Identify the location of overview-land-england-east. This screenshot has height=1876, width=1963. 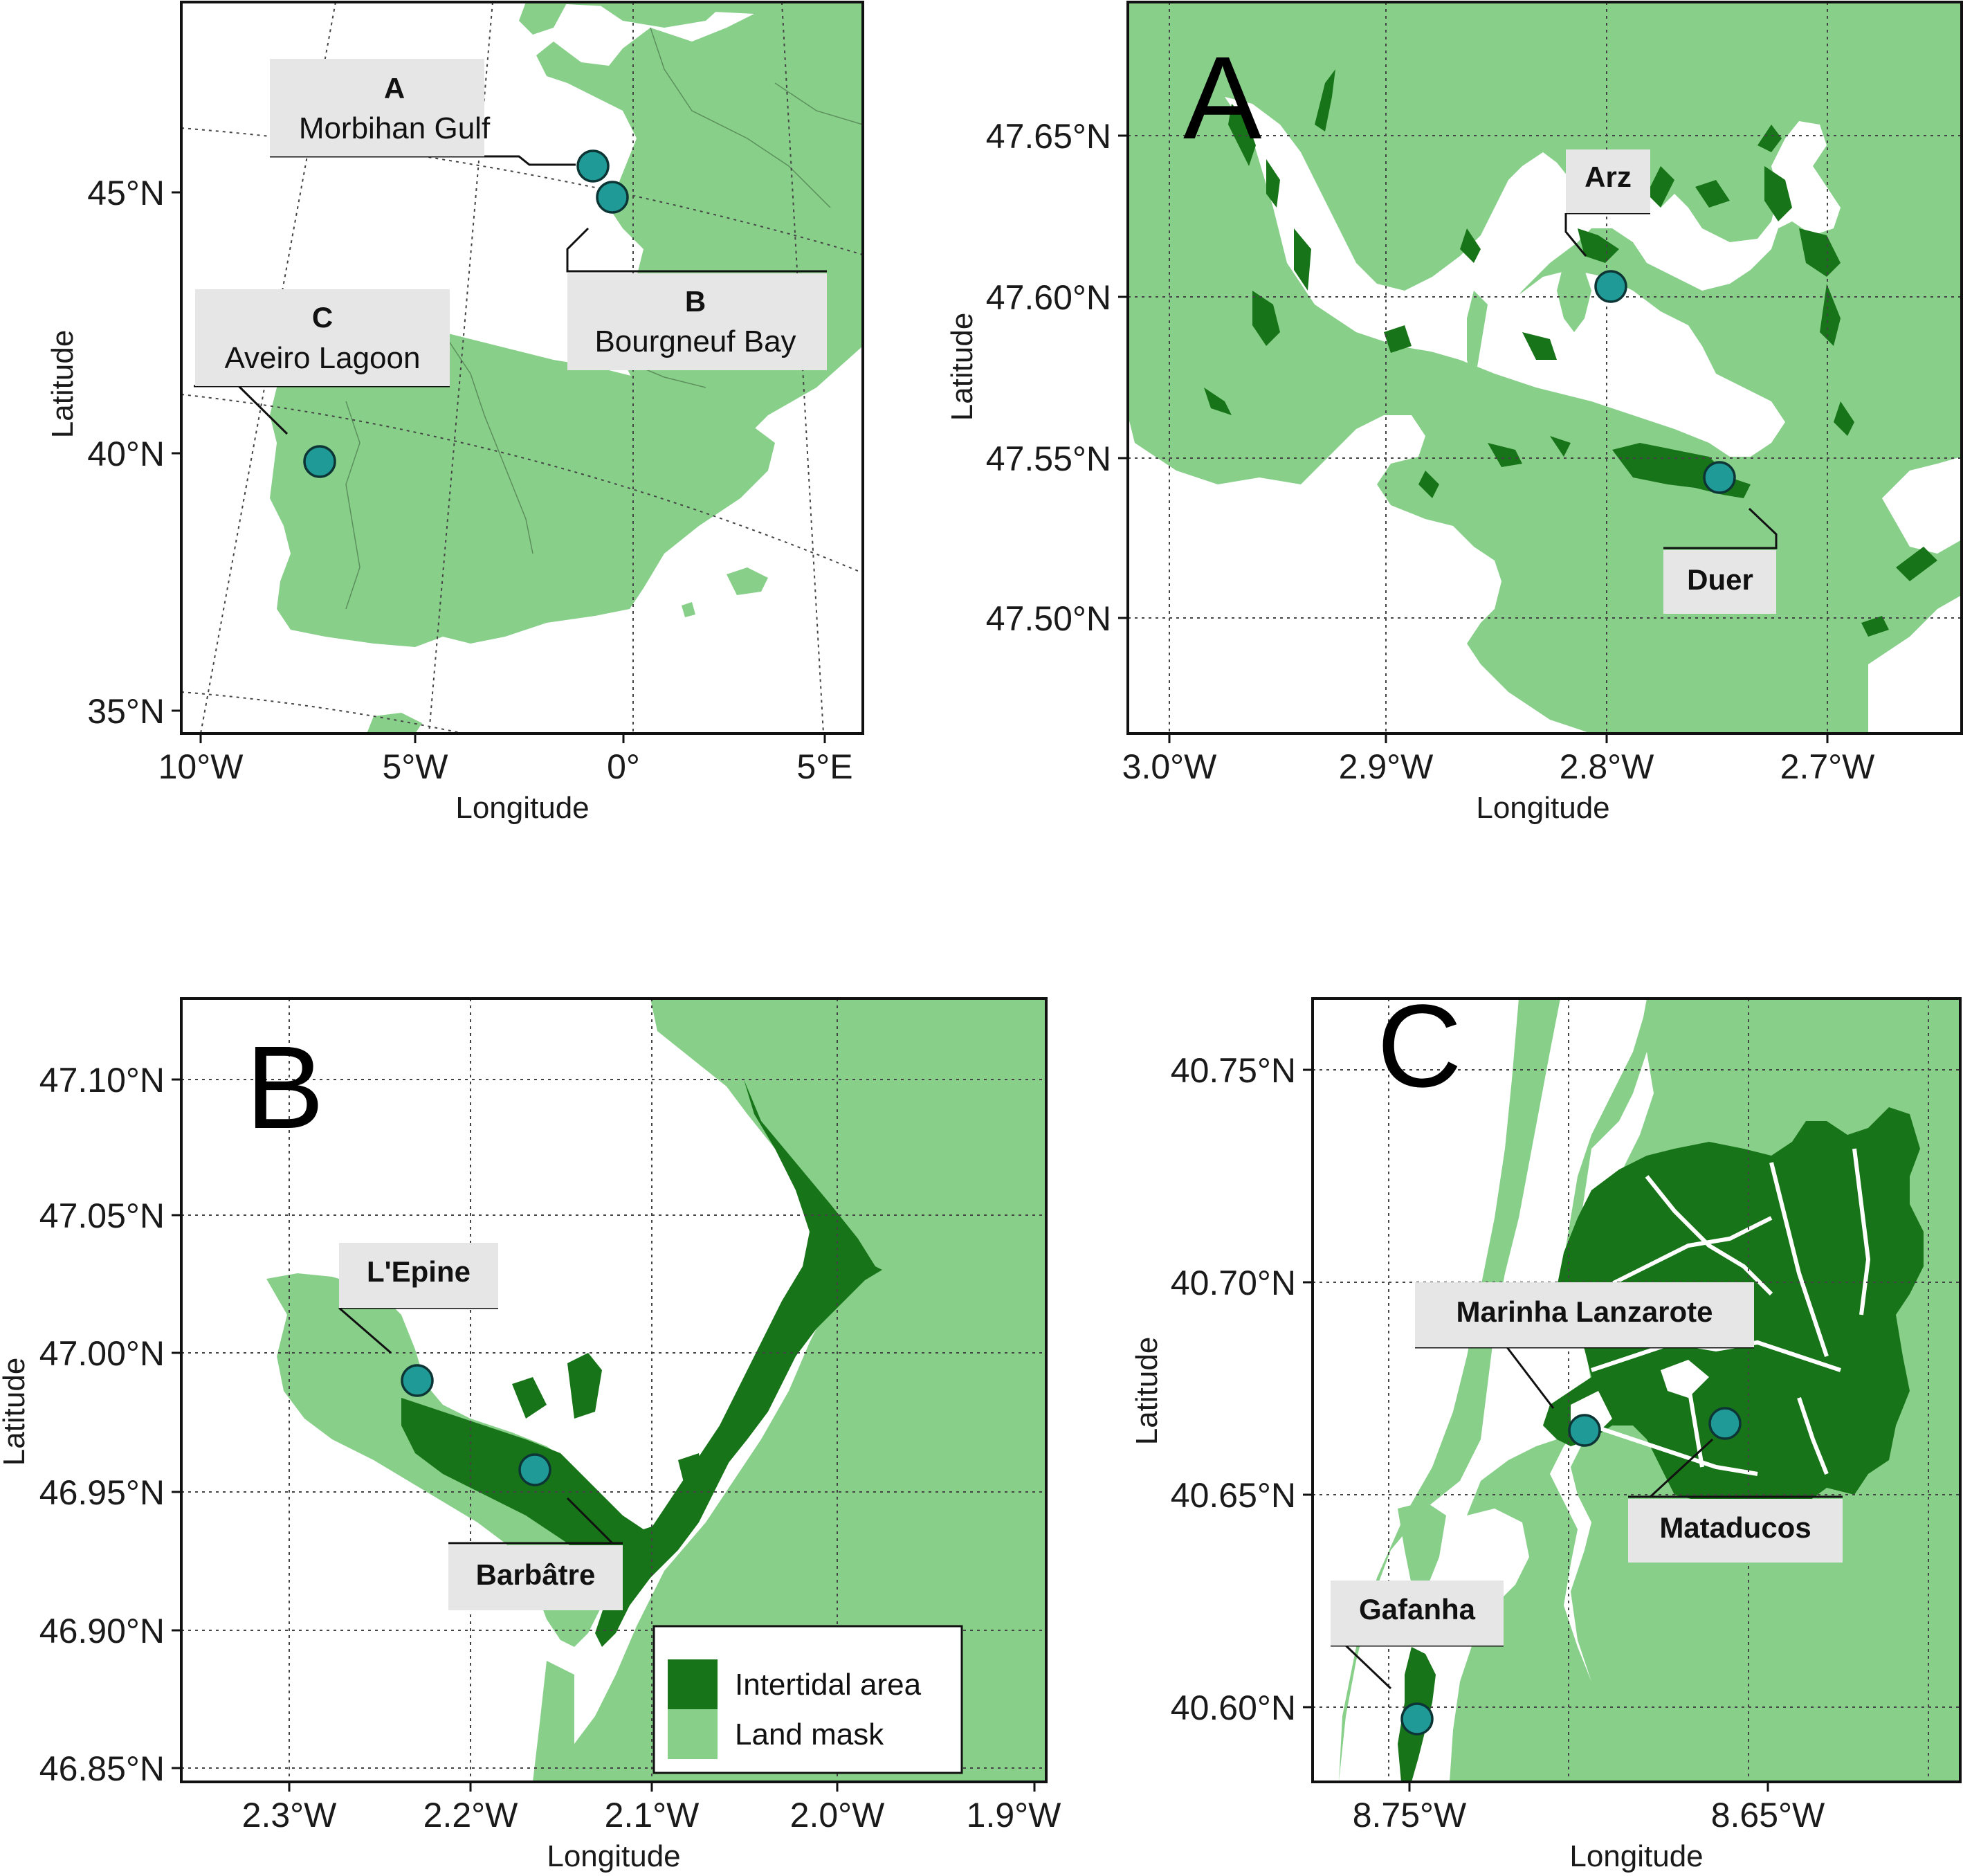
(661, 15).